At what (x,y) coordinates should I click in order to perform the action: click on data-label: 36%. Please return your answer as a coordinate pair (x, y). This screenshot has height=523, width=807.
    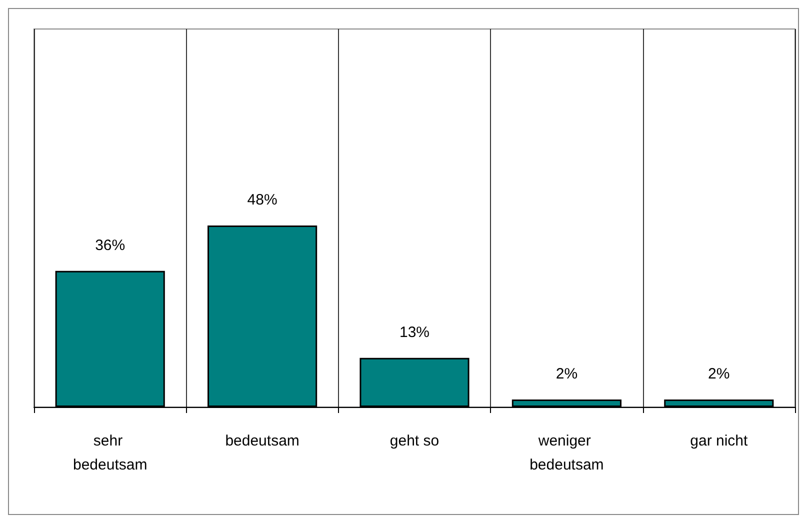
    Looking at the image, I should click on (110, 245).